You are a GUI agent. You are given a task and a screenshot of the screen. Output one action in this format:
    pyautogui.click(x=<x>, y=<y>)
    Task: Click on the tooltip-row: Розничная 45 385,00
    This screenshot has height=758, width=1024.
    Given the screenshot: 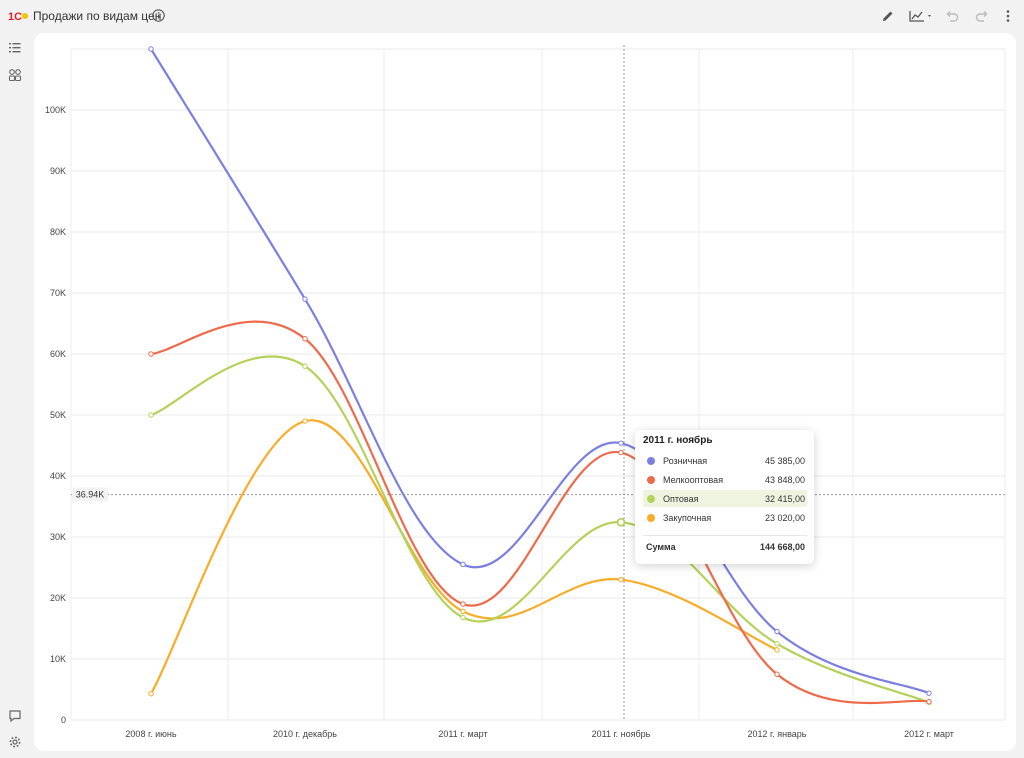 What is the action you would take?
    pyautogui.click(x=725, y=460)
    